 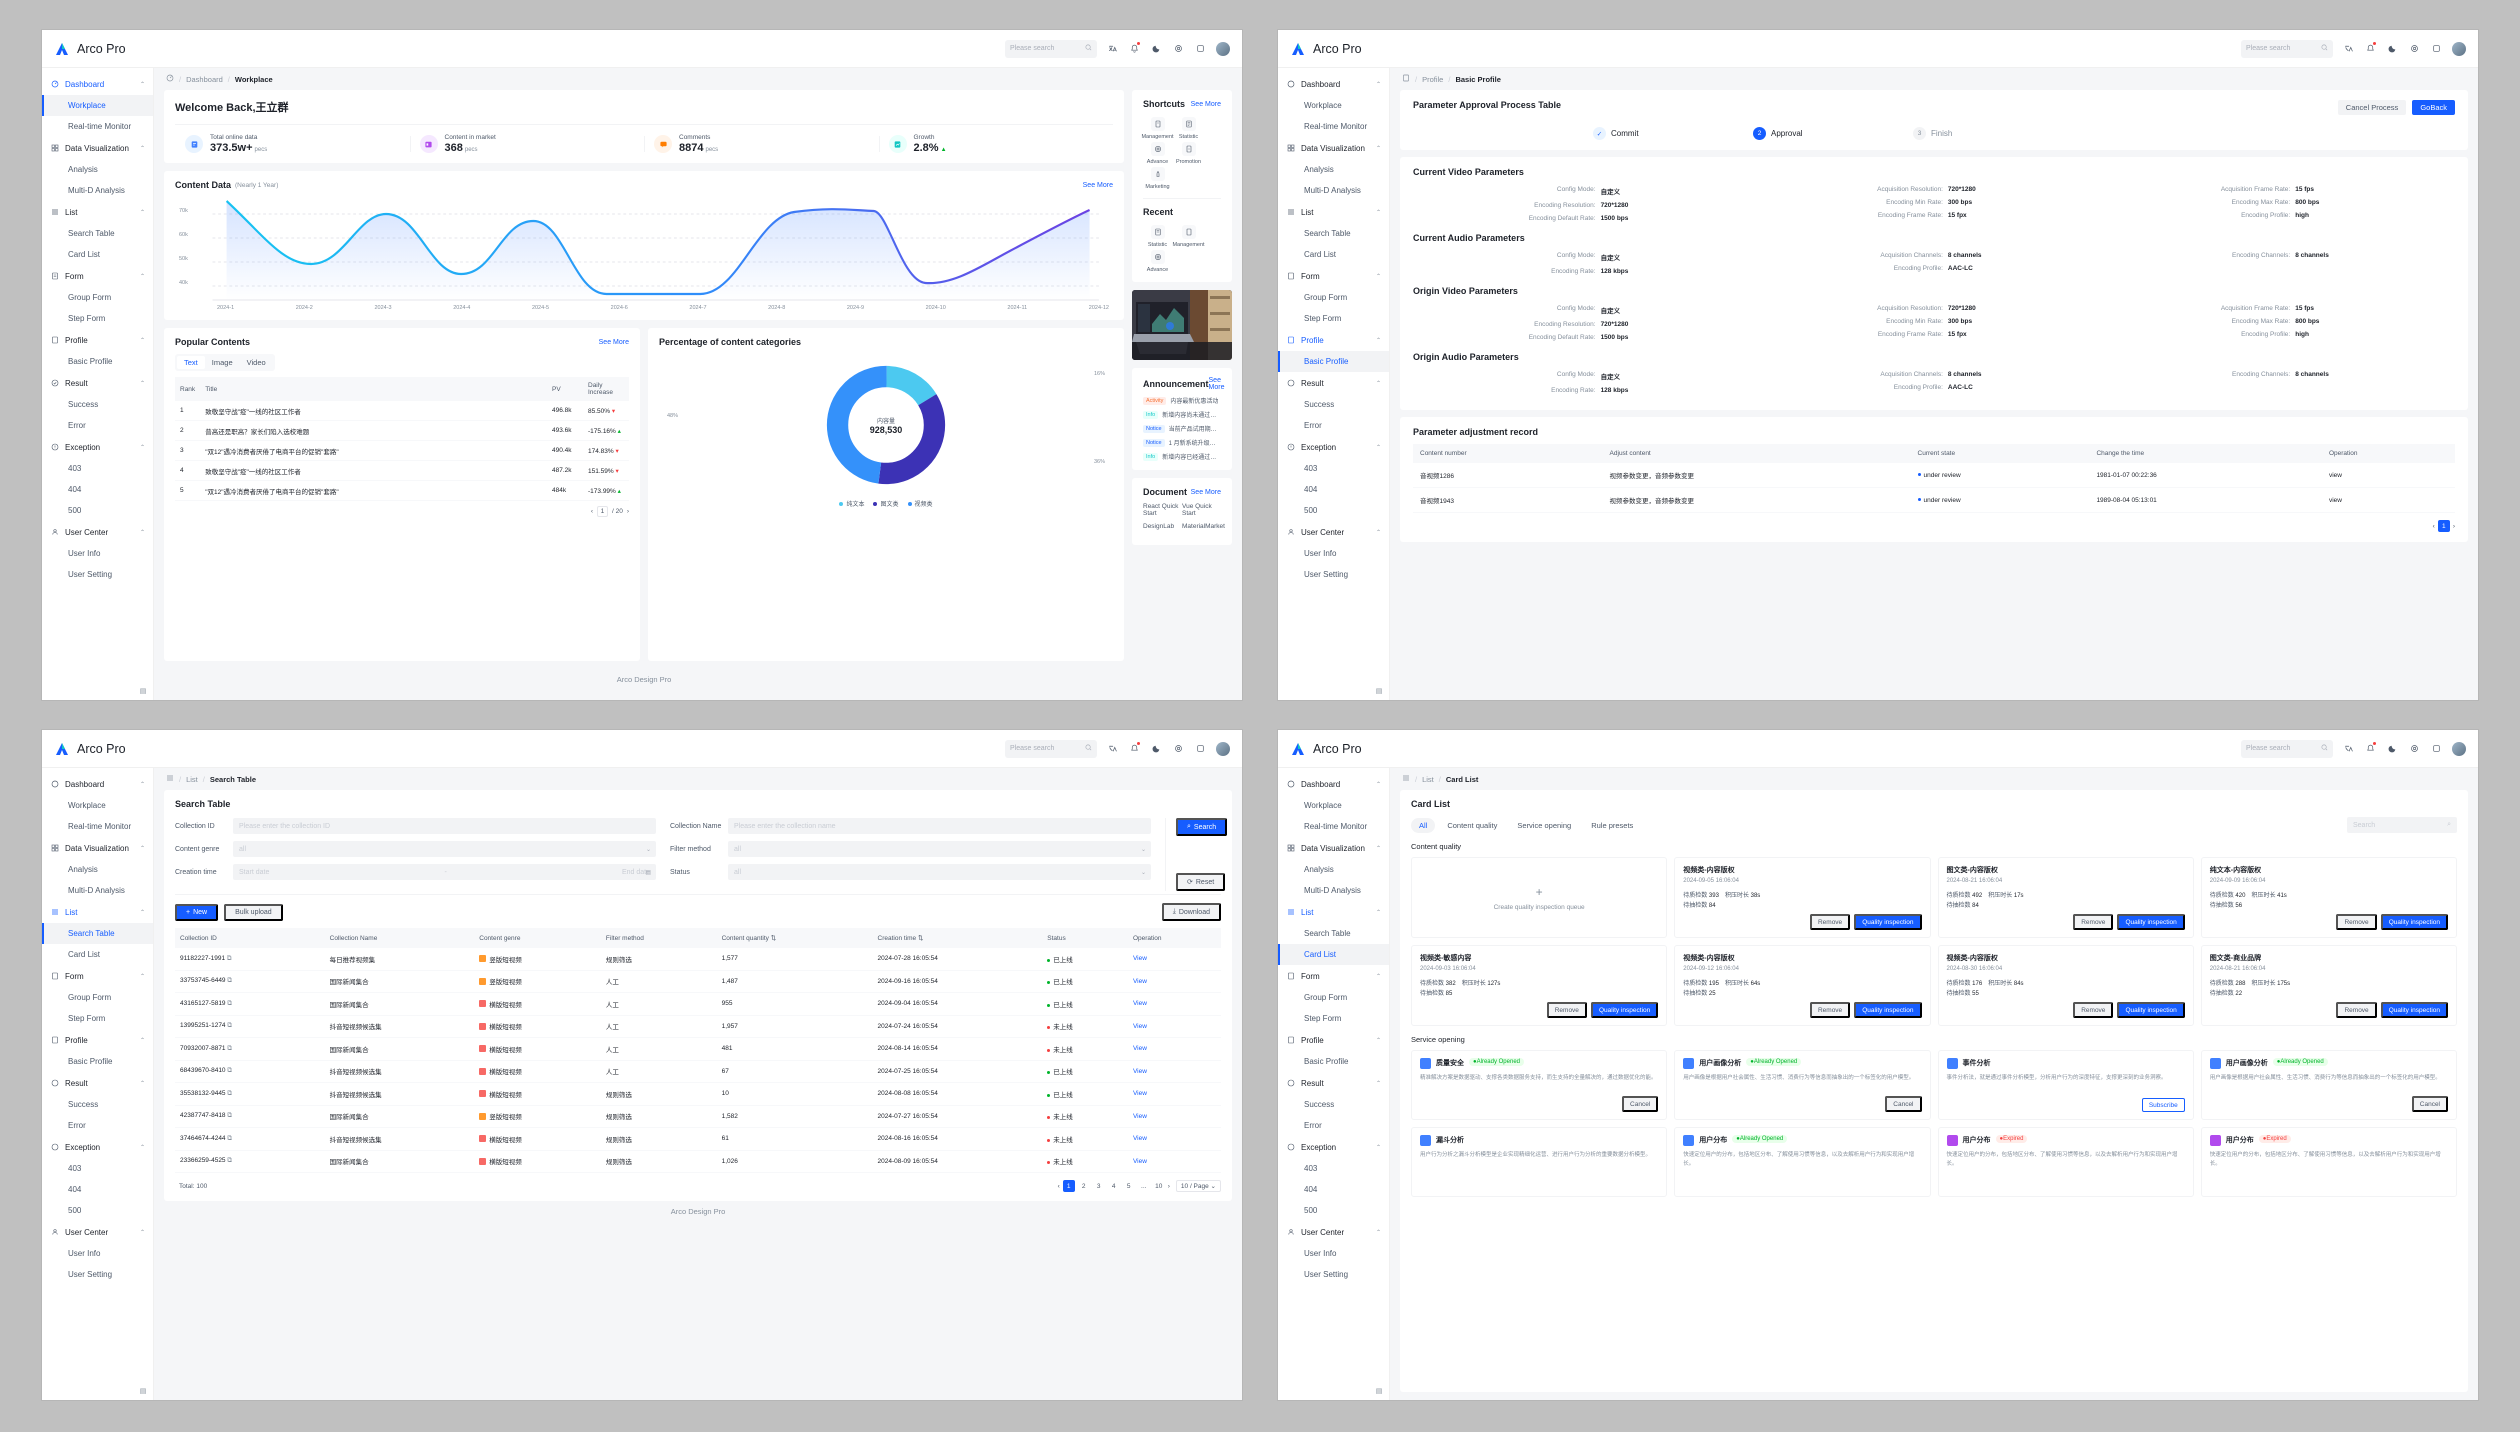 What do you see at coordinates (939, 872) in the screenshot?
I see `status-select: all ⌄` at bounding box center [939, 872].